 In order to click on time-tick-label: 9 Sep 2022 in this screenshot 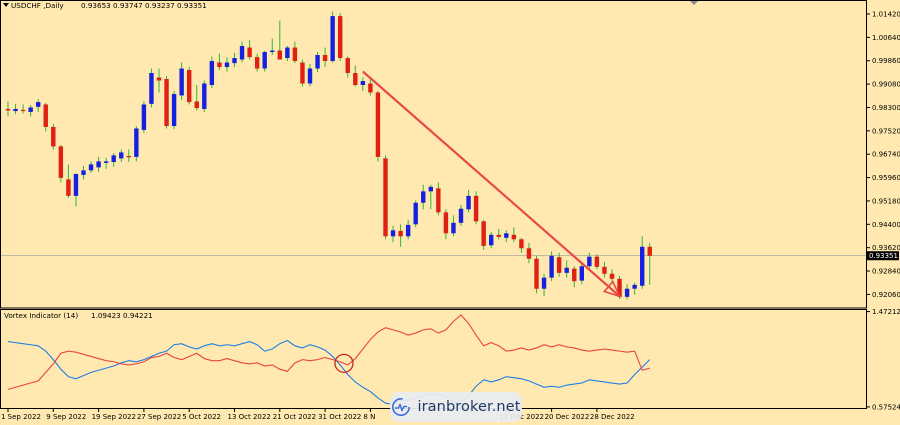, I will do `click(66, 417)`.